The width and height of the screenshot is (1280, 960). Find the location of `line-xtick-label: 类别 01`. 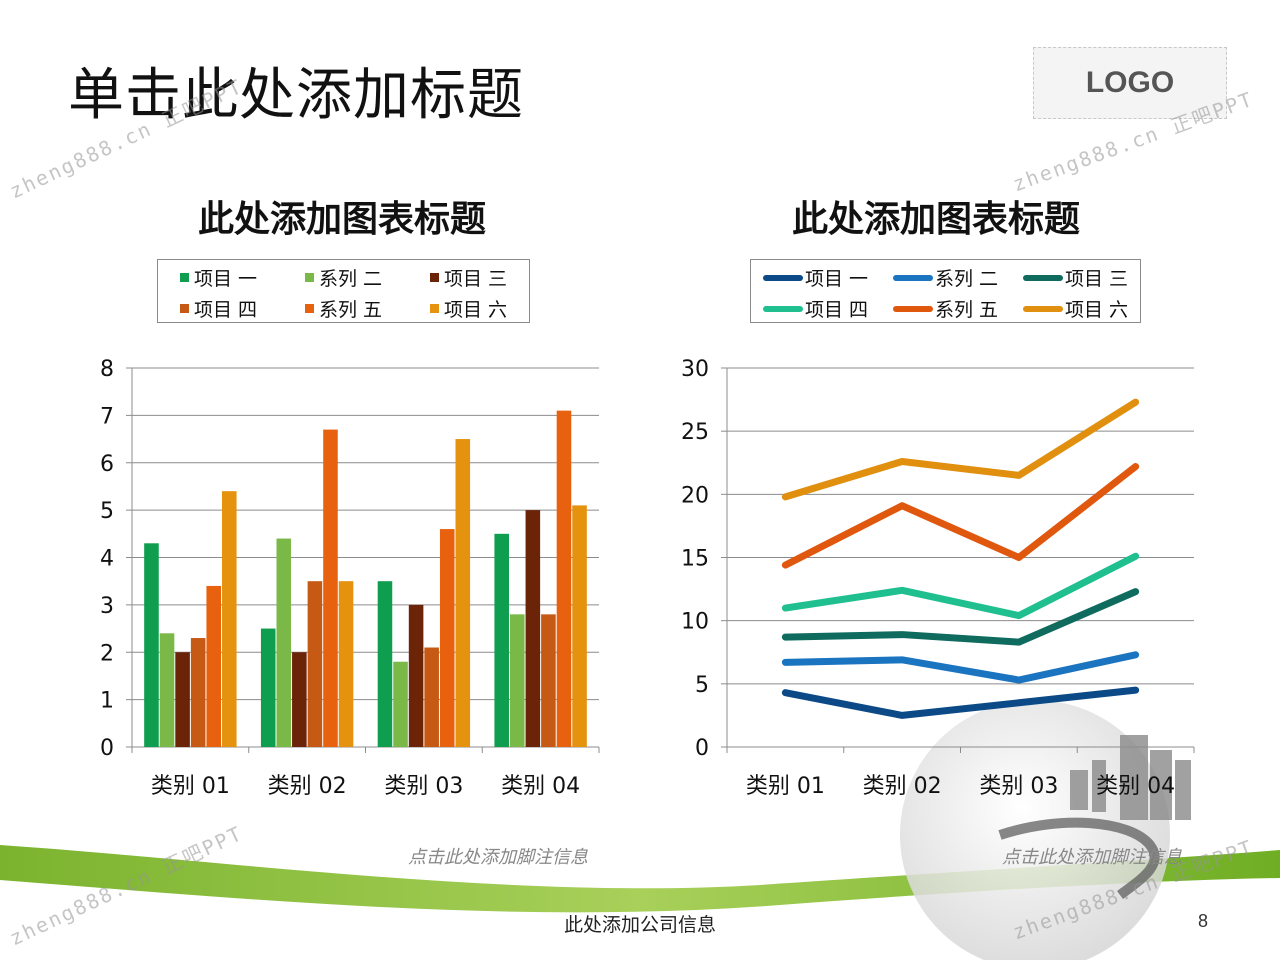

line-xtick-label: 类别 01 is located at coordinates (785, 786).